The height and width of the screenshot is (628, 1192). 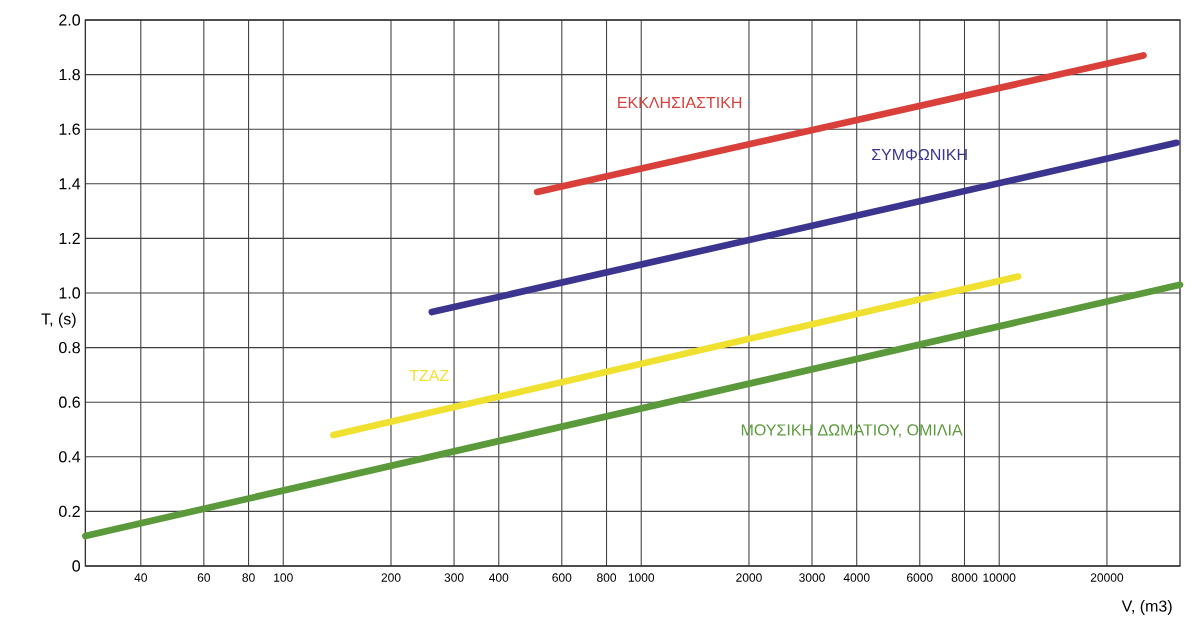 What do you see at coordinates (69, 129) in the screenshot?
I see `y-tick-label: 1.6` at bounding box center [69, 129].